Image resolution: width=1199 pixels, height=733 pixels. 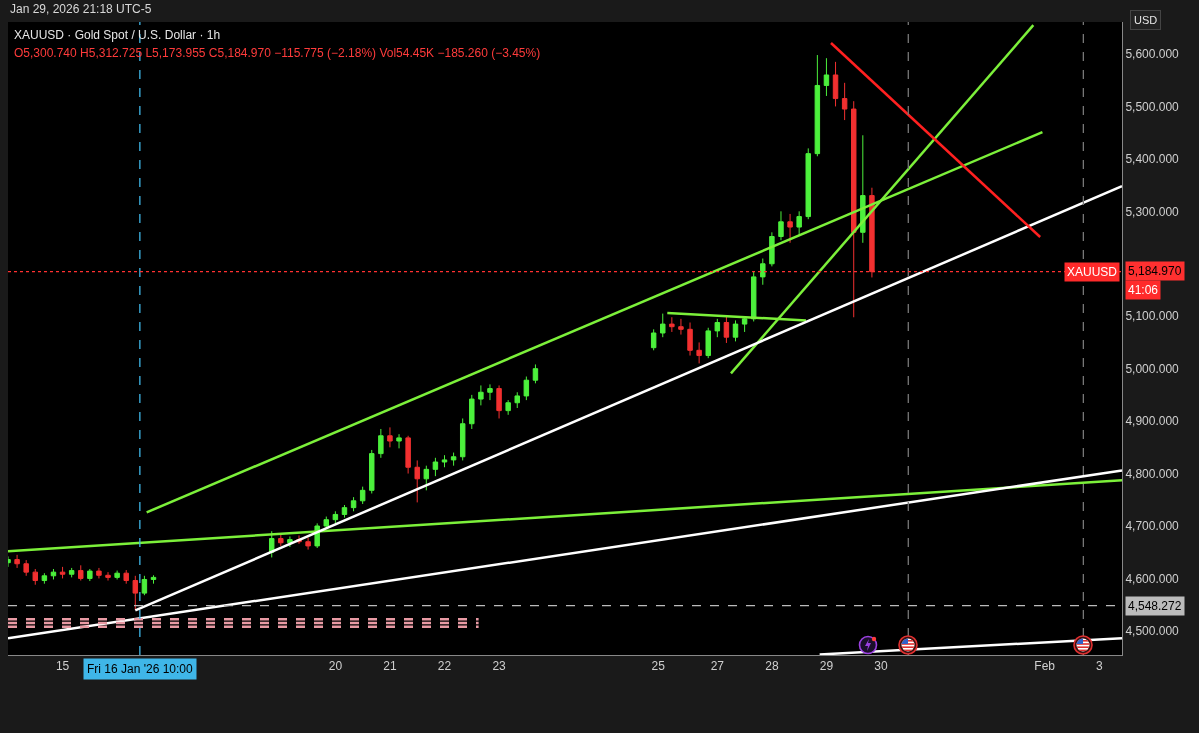 I want to click on y-tick-label: 4,600.000, so click(x=1152, y=578).